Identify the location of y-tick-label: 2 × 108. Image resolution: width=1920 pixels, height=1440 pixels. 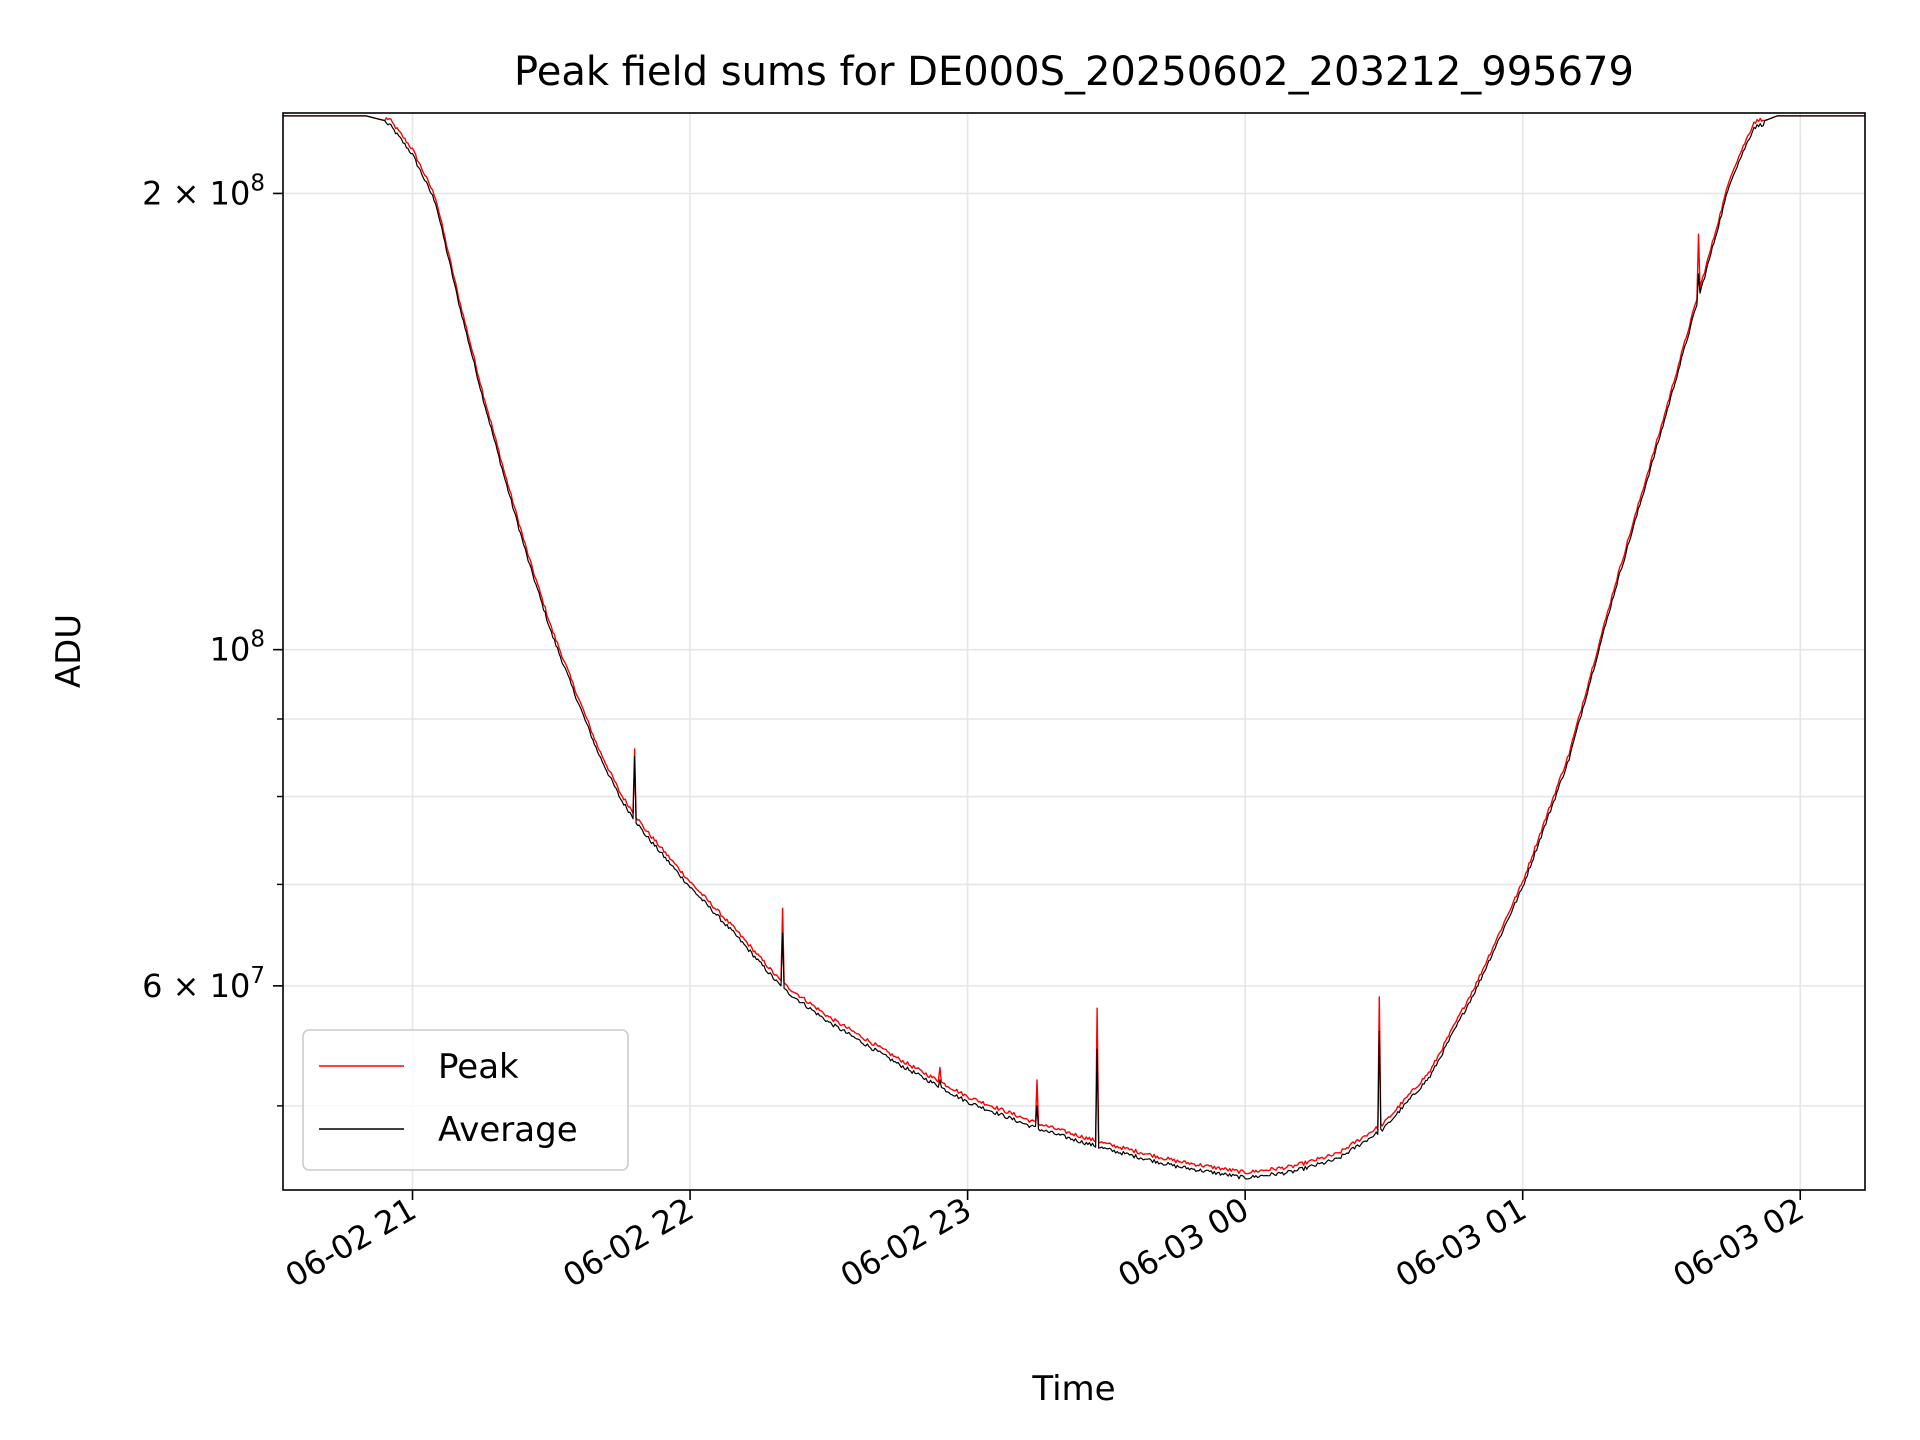
(203, 191).